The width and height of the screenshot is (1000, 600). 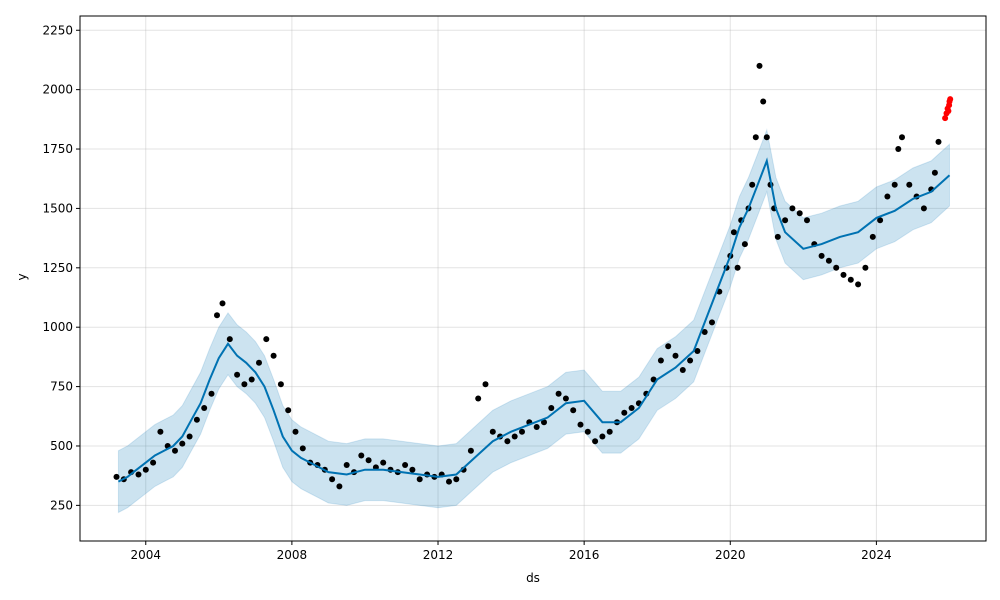 I want to click on y-tick-label: 1750, so click(x=57, y=149).